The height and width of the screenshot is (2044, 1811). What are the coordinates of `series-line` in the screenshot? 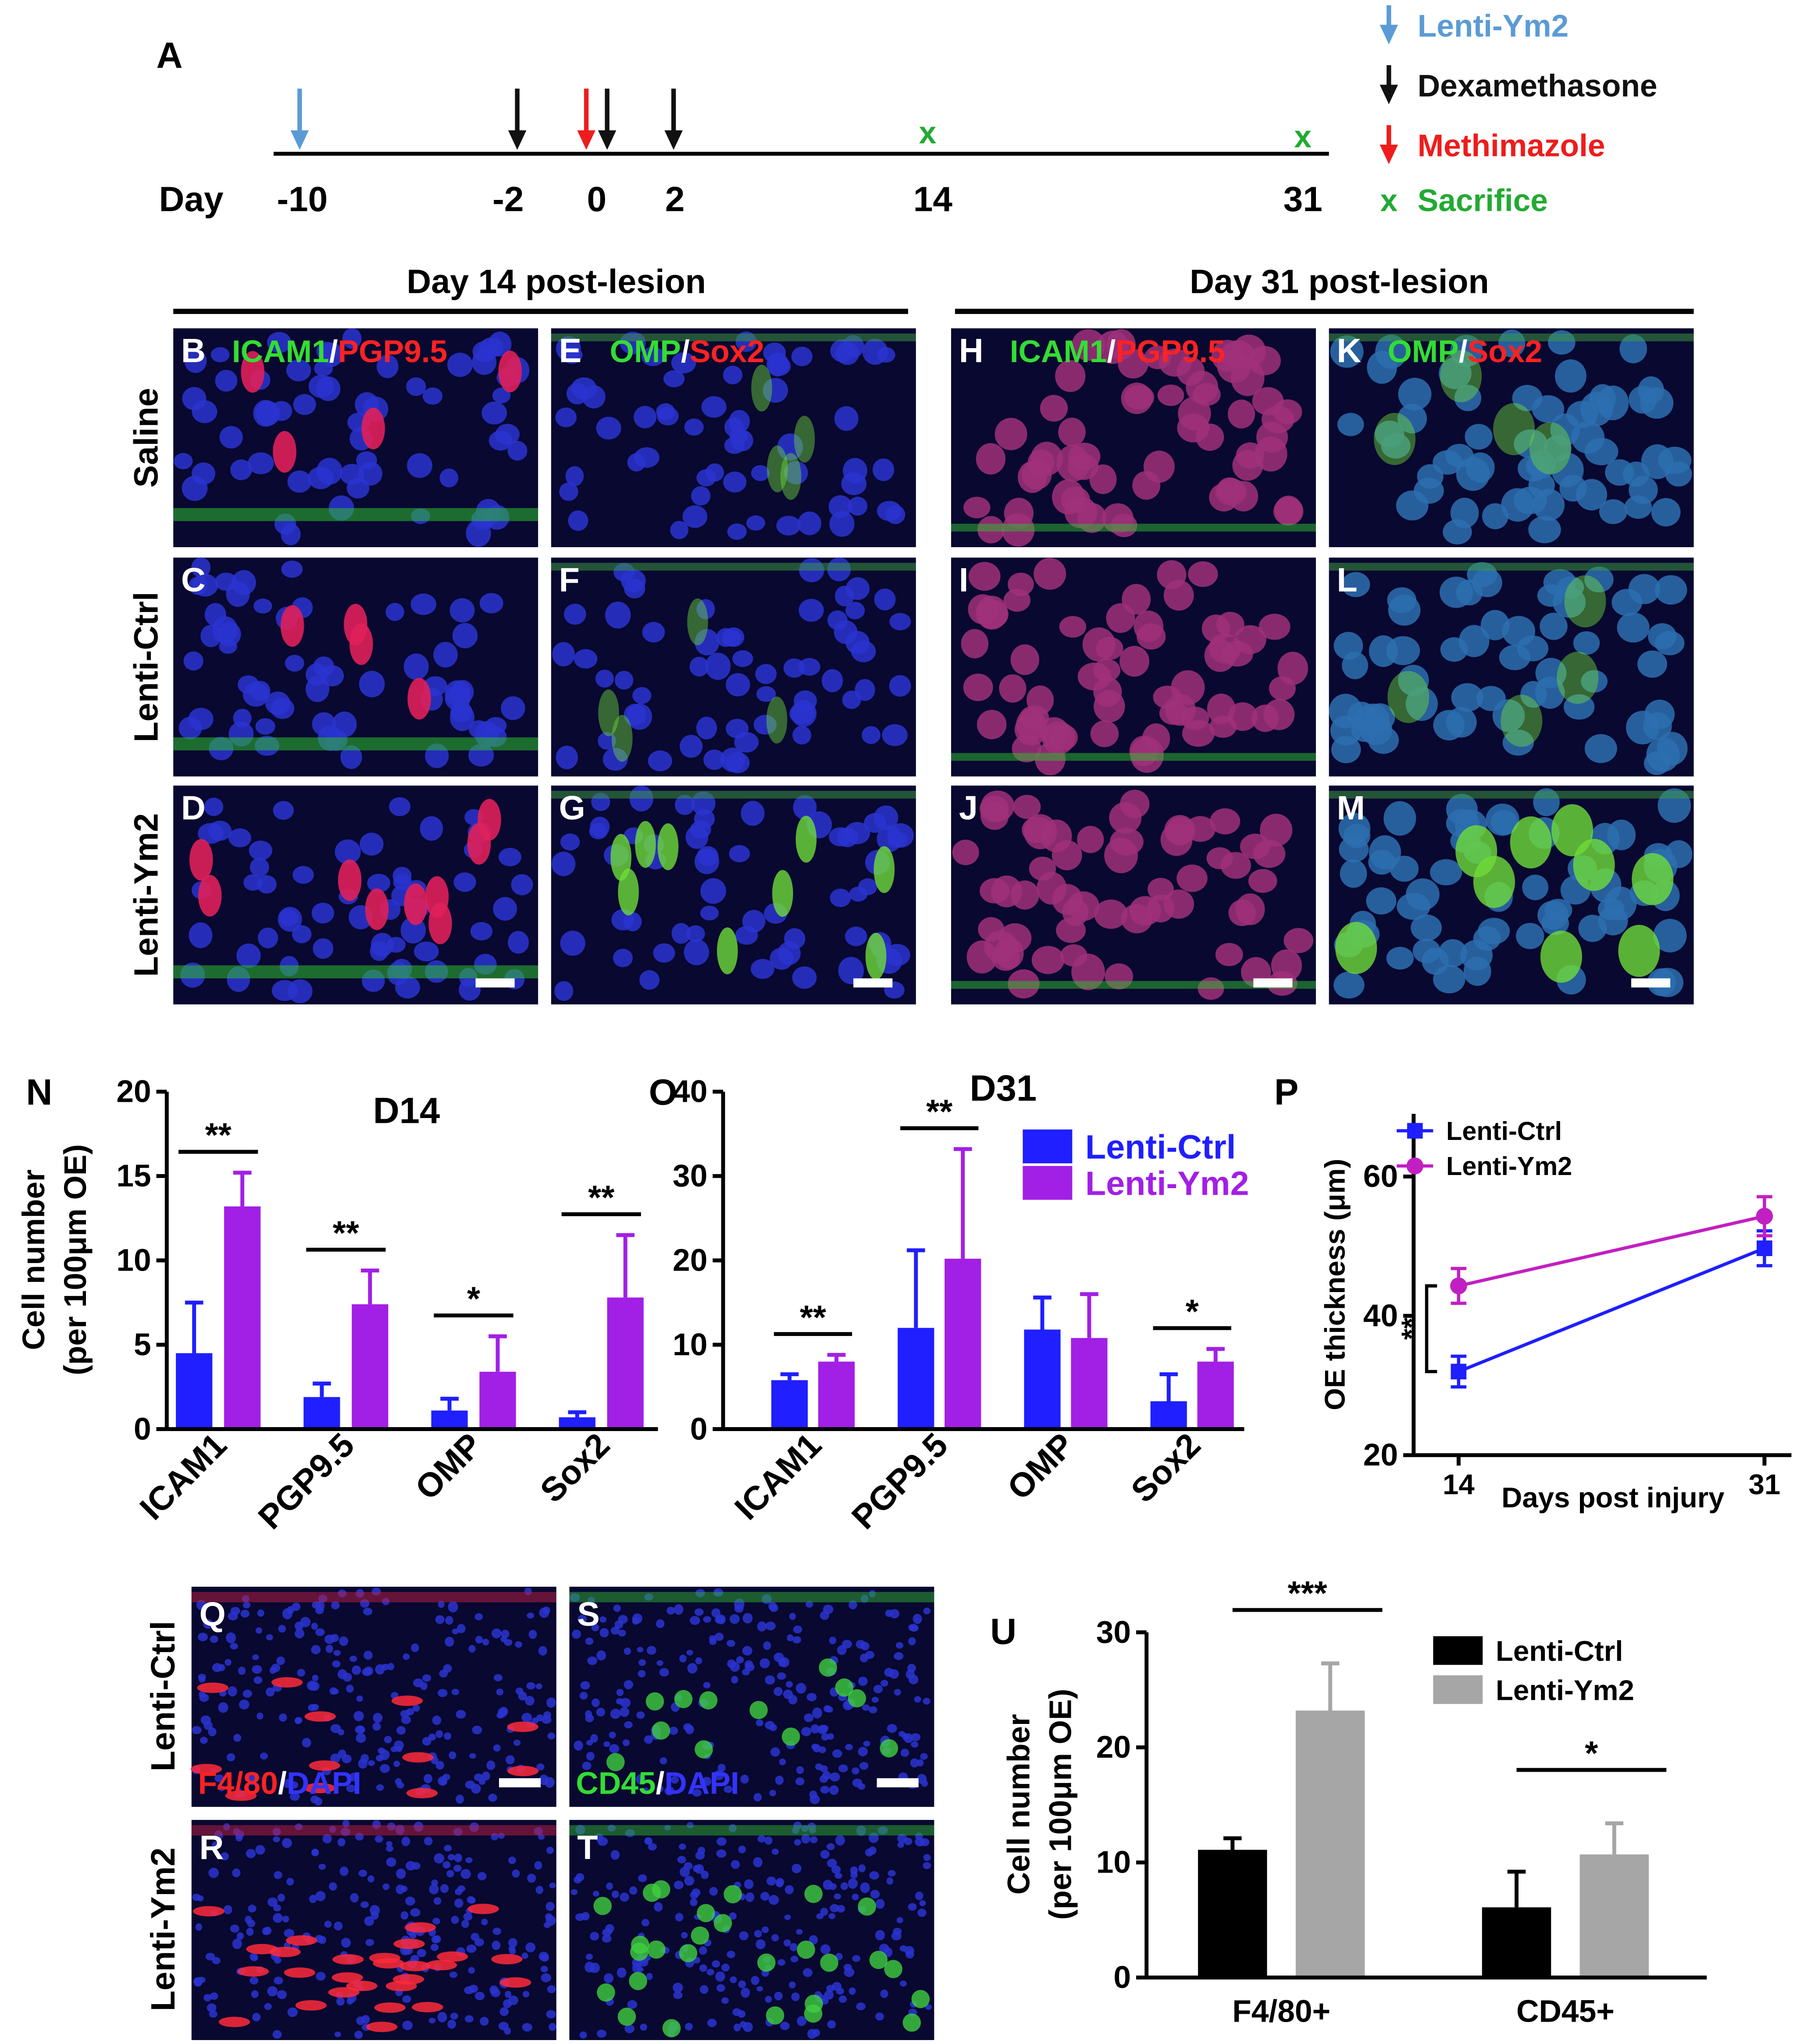 It's located at (1612, 1251).